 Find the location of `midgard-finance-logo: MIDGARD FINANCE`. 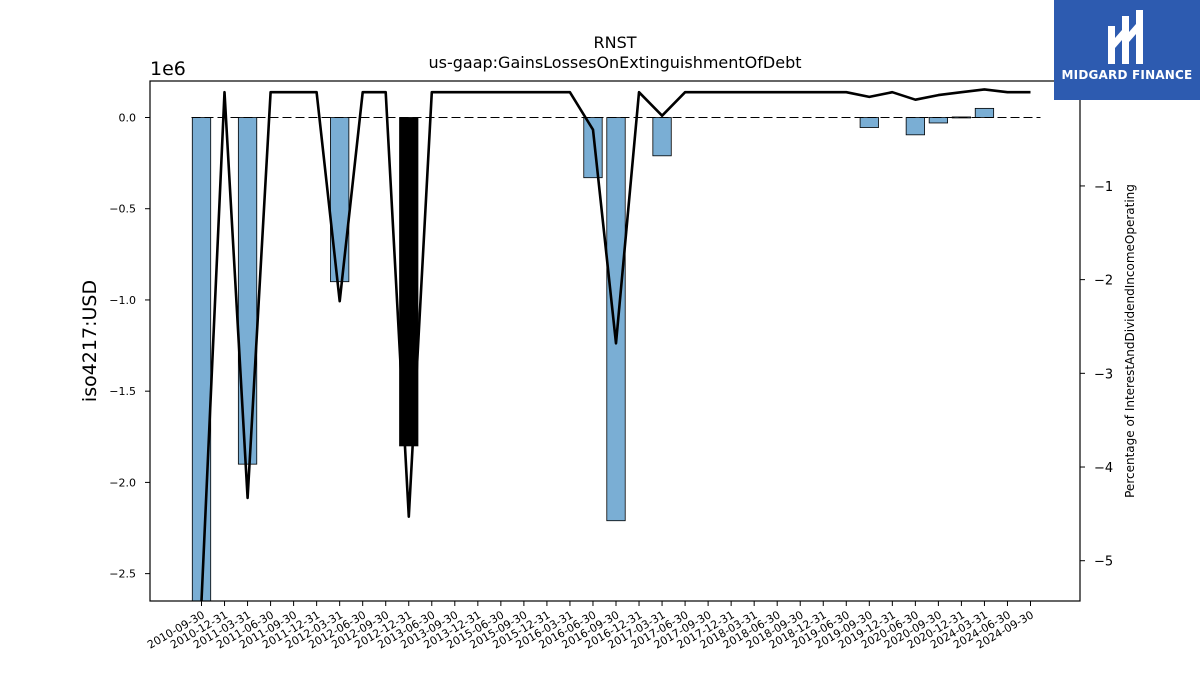

midgard-finance-logo: MIDGARD FINANCE is located at coordinates (1127, 50).